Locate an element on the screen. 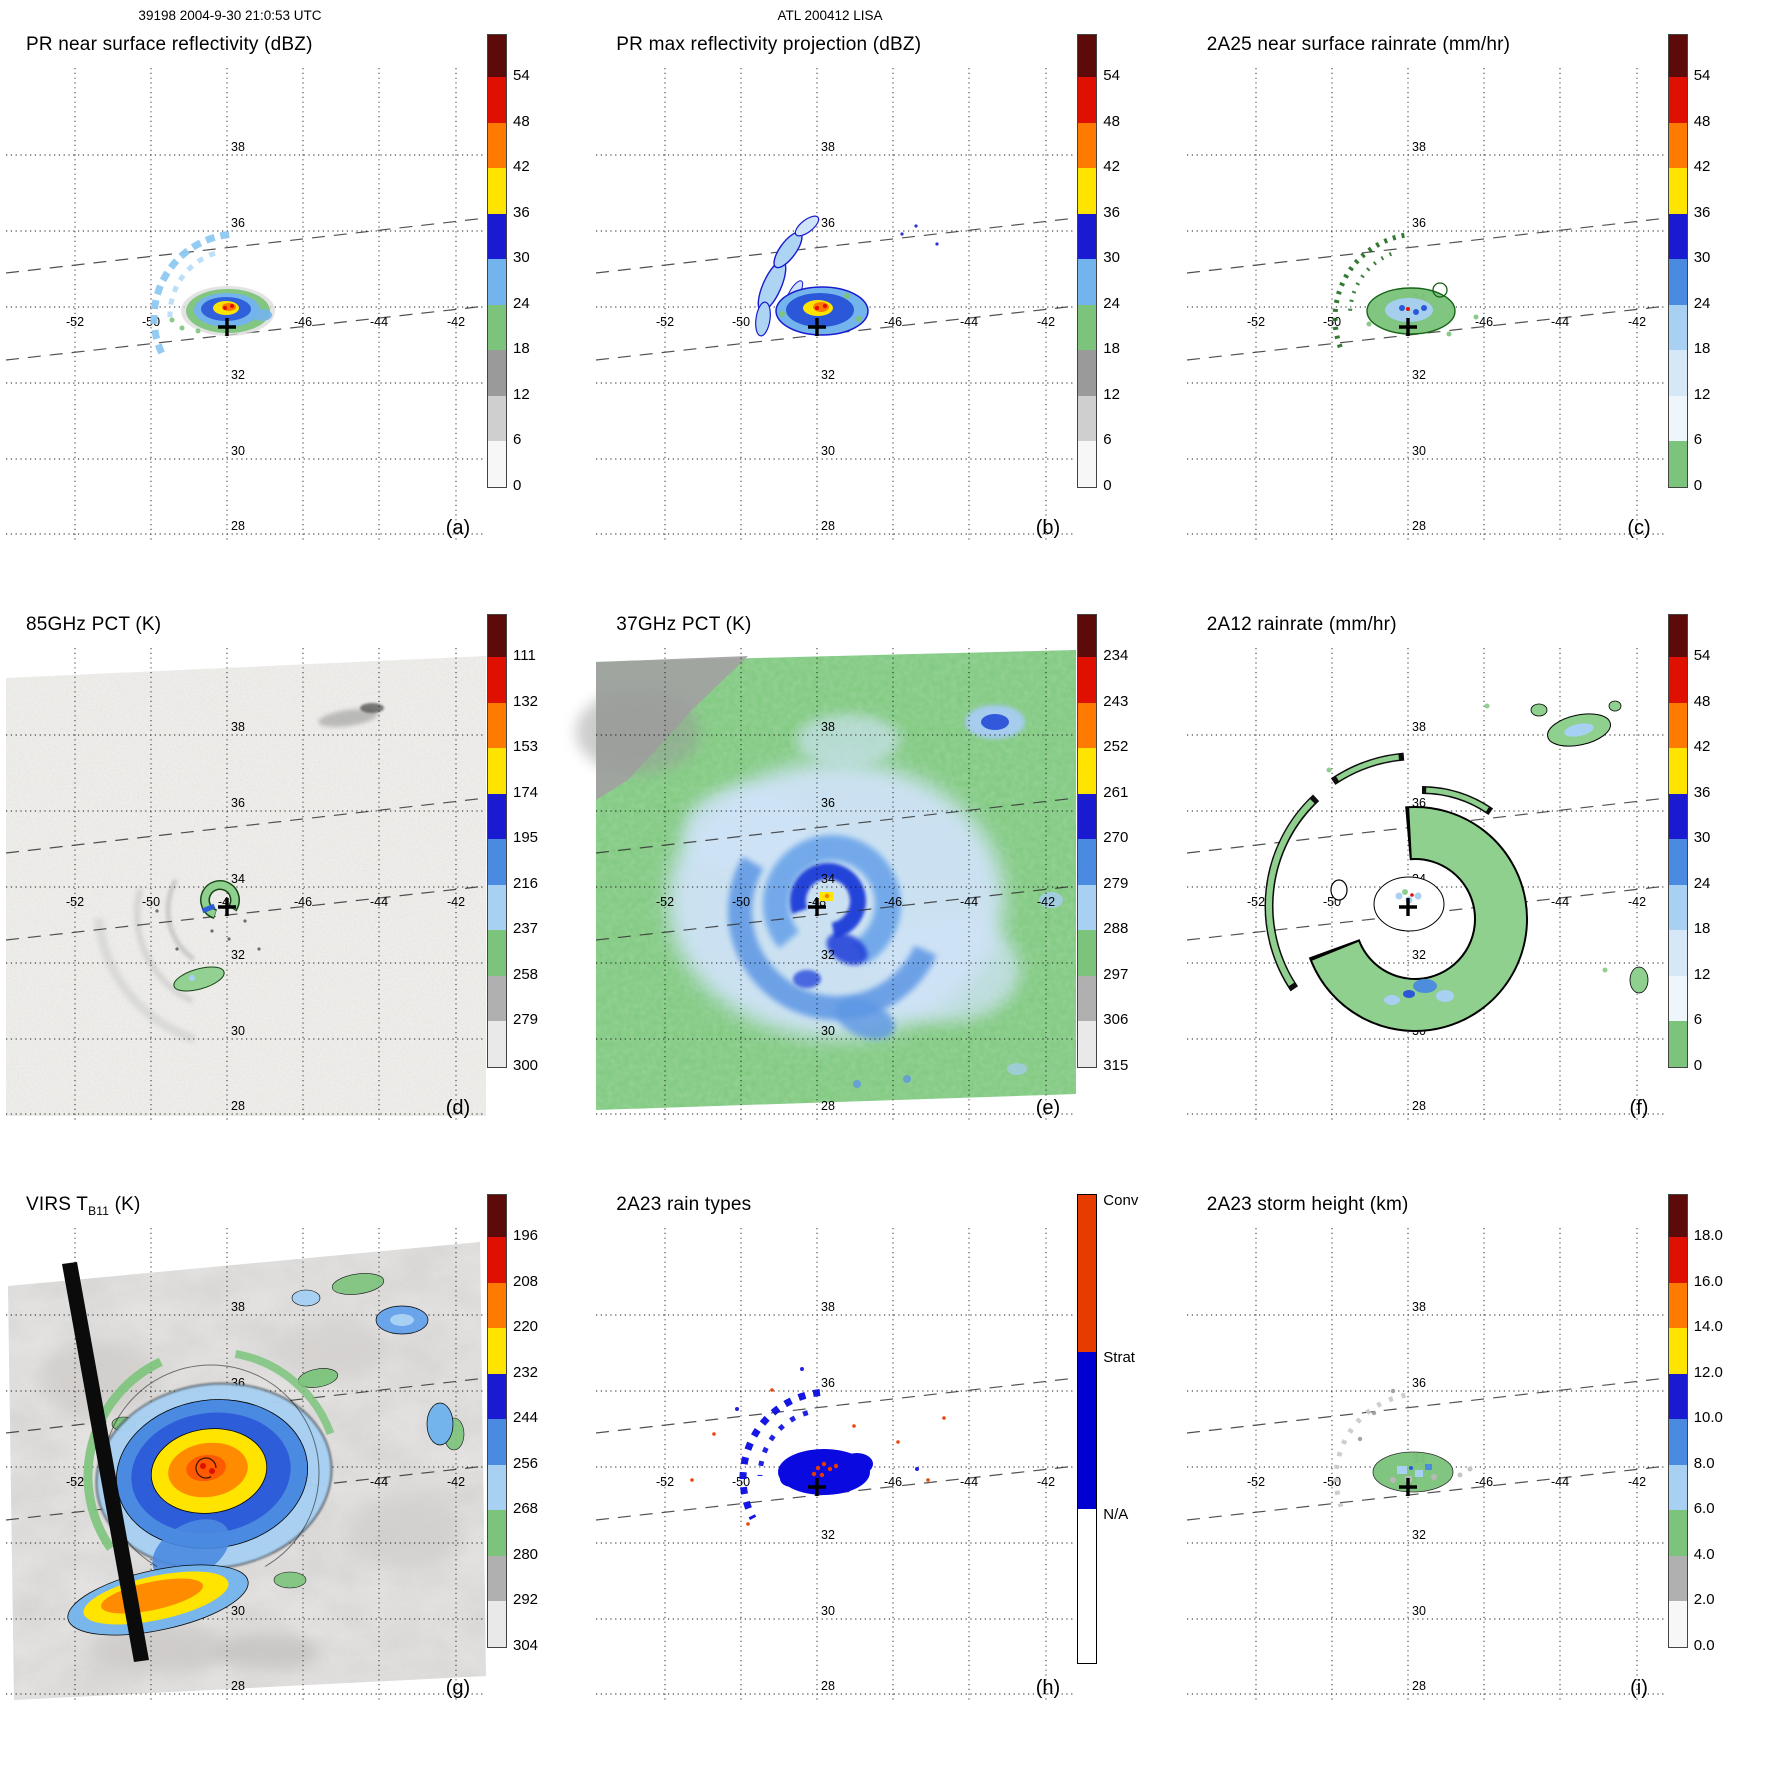 This screenshot has height=1771, width=1771. panel-title: 85GHz PCT (K) is located at coordinates (94, 624).